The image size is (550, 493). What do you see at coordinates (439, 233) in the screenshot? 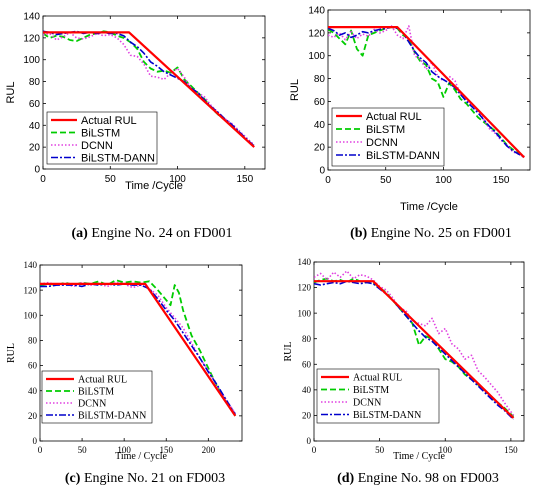
I see `caption-text: Engine No. 25 on FD001` at bounding box center [439, 233].